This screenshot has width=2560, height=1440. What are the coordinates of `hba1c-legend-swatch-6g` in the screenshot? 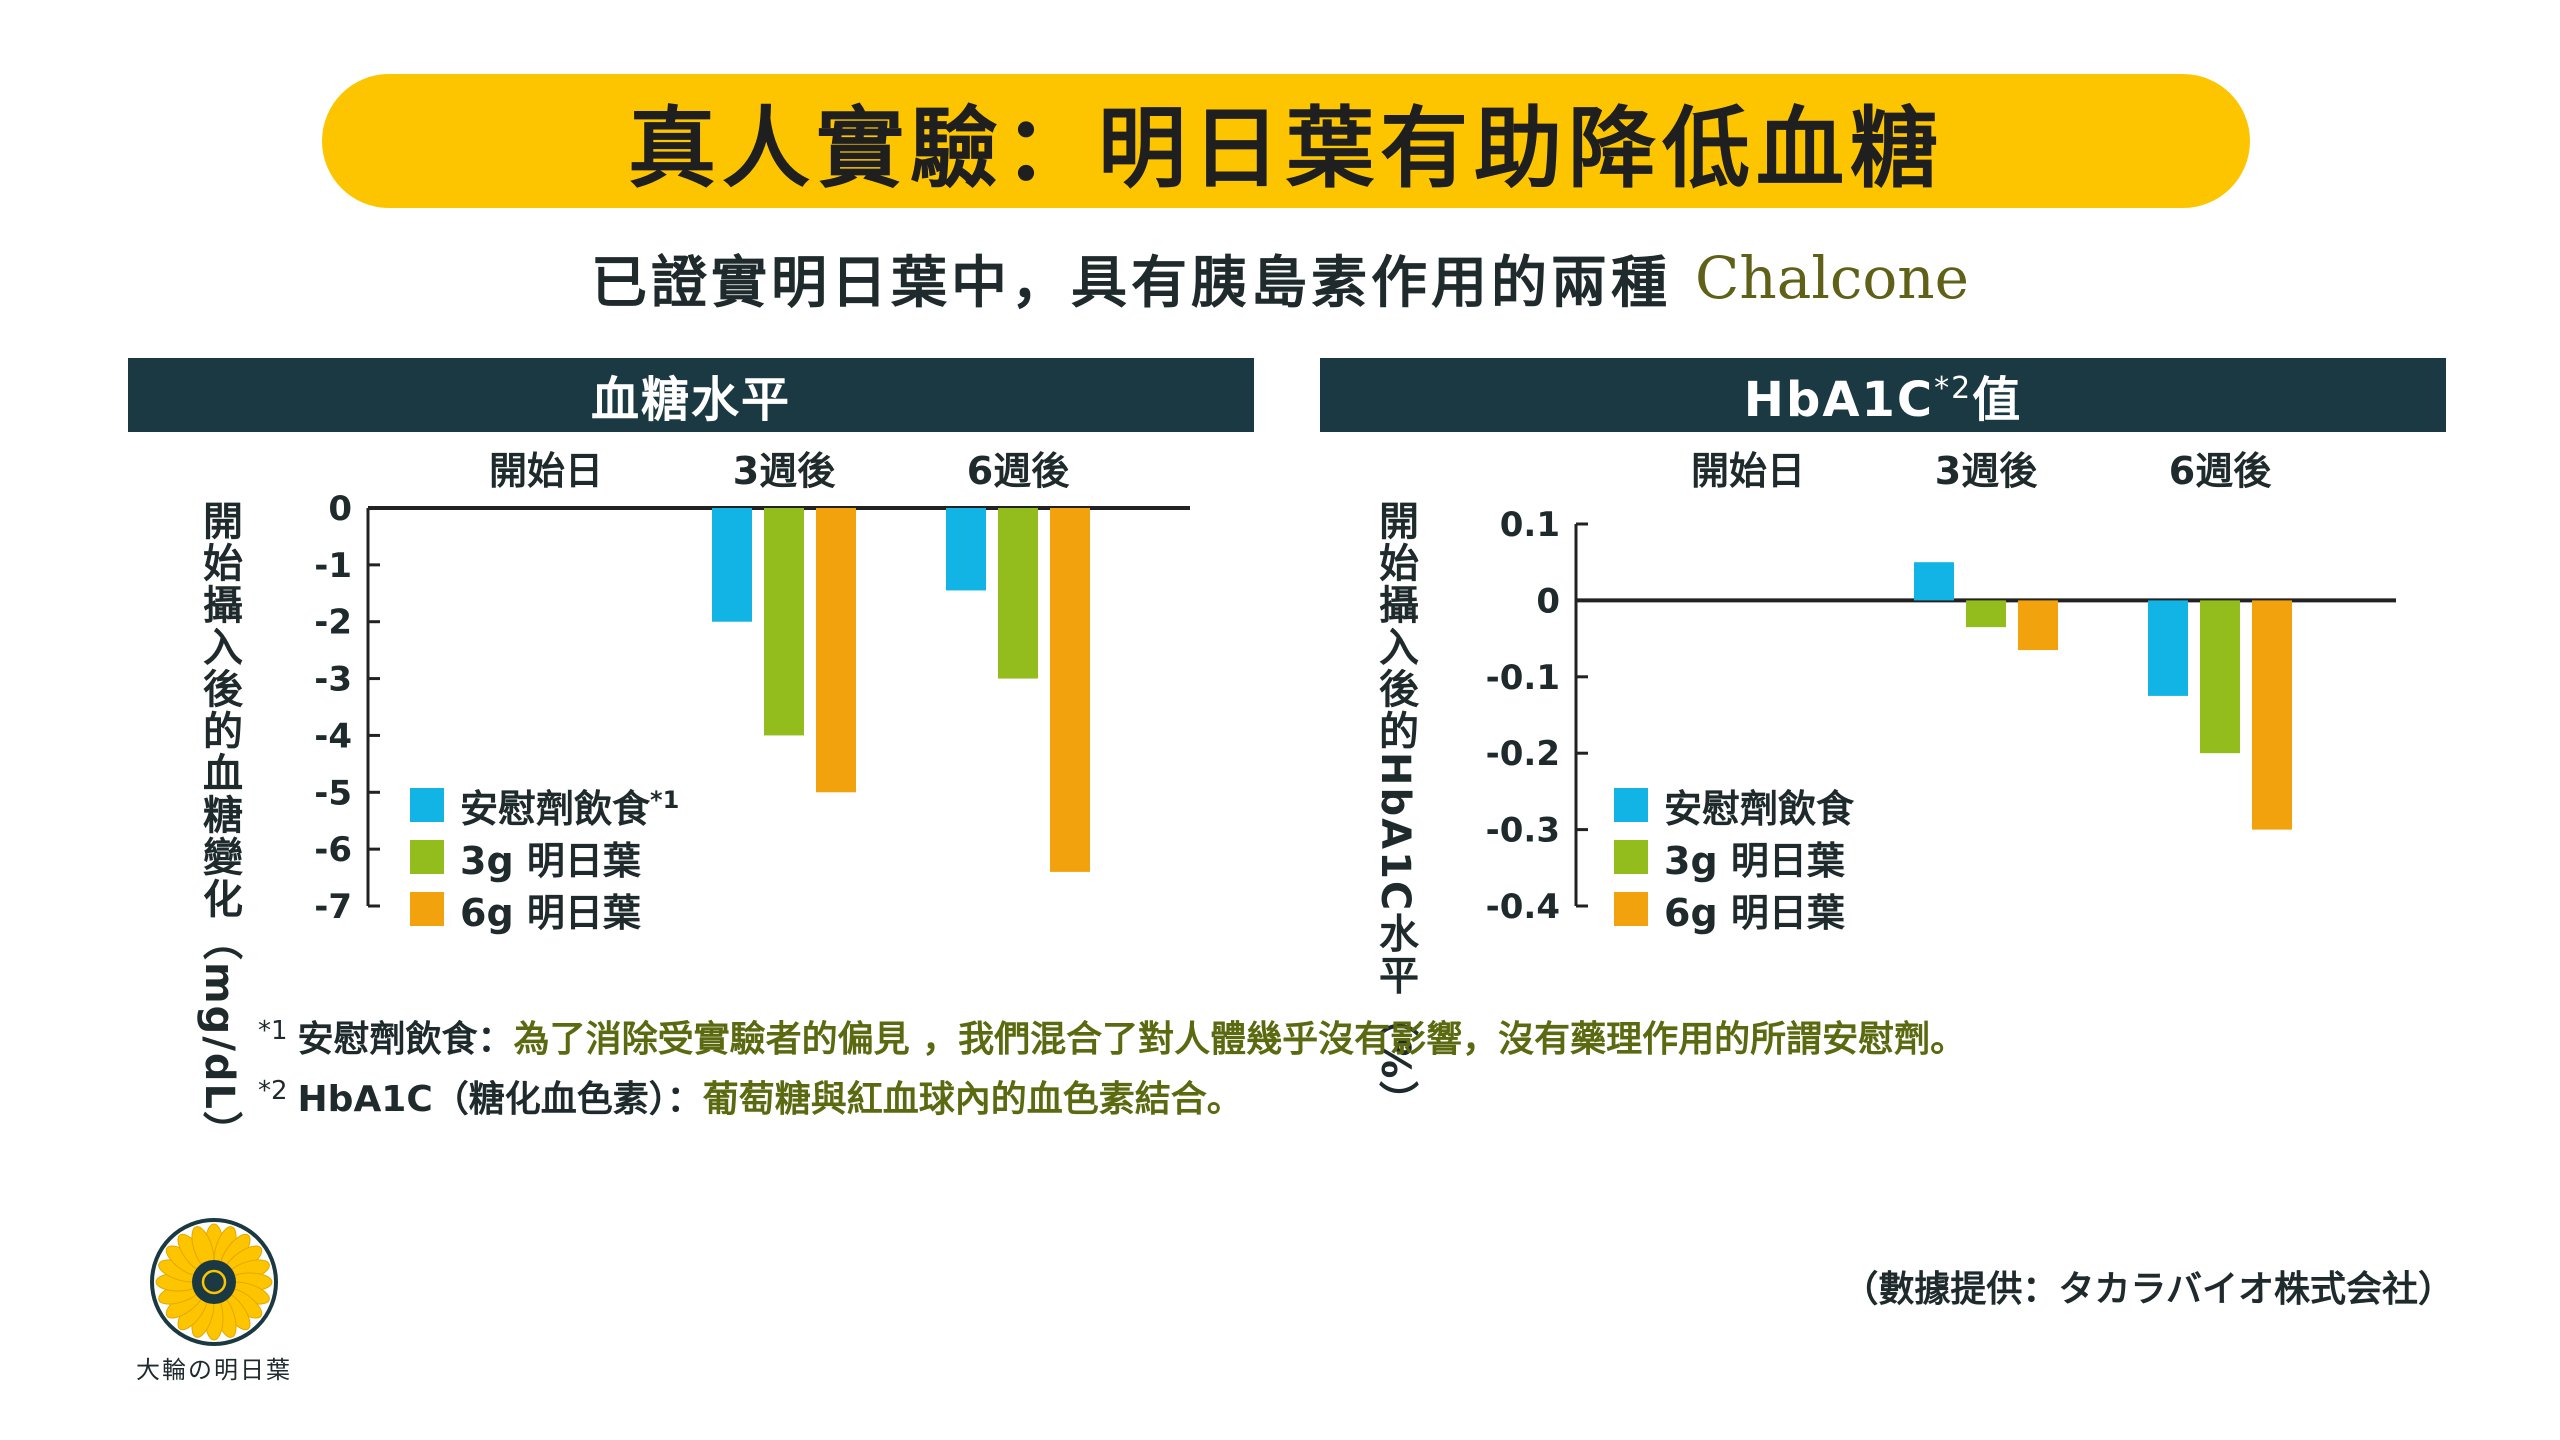 It's located at (1631, 909).